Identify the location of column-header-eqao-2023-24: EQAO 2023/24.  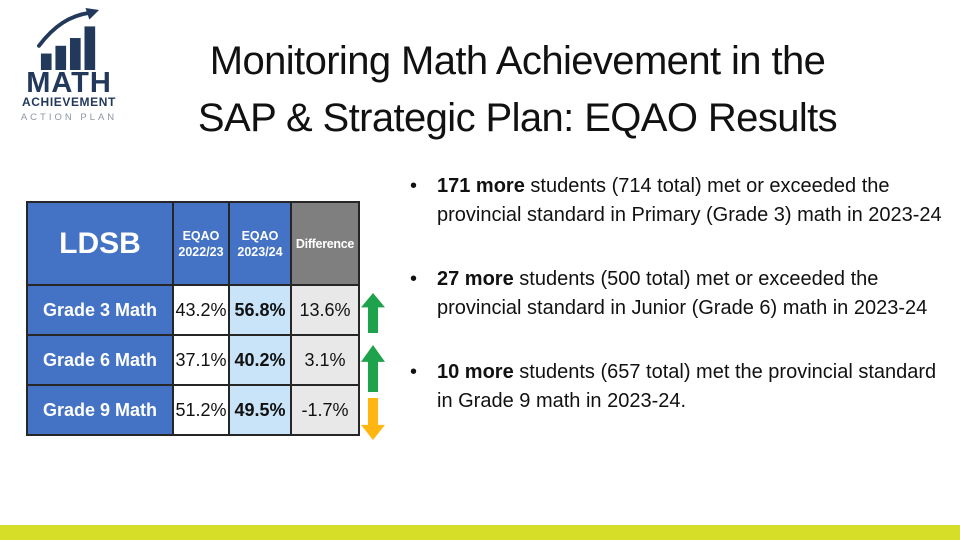
(260, 243).